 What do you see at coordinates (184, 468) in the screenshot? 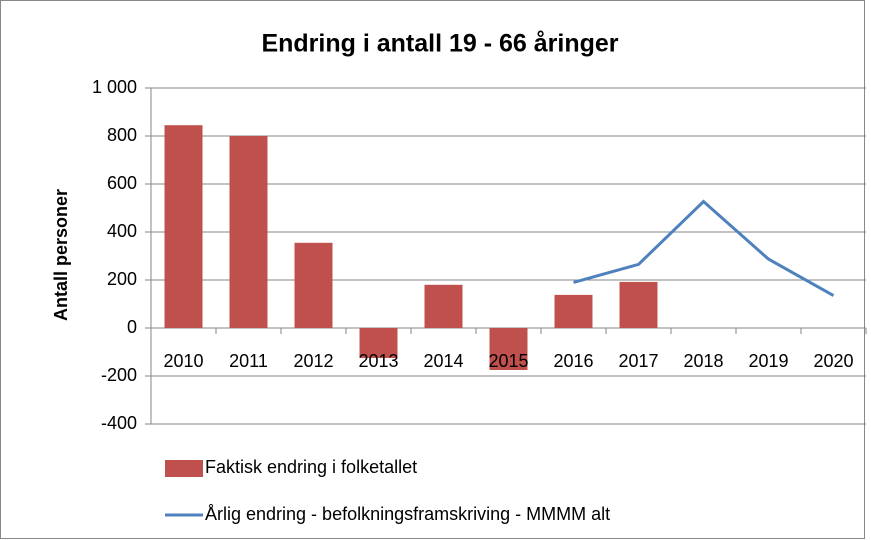
I see `legend-swatch` at bounding box center [184, 468].